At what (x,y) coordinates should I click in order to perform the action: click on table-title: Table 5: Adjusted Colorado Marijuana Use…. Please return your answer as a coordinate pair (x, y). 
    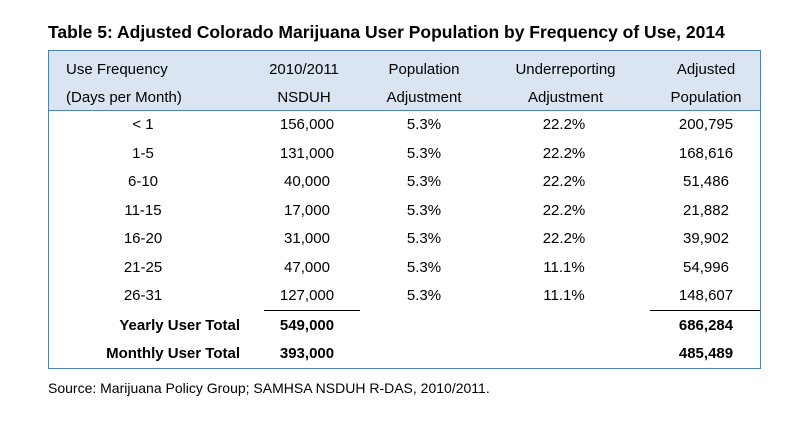
    Looking at the image, I should click on (386, 32).